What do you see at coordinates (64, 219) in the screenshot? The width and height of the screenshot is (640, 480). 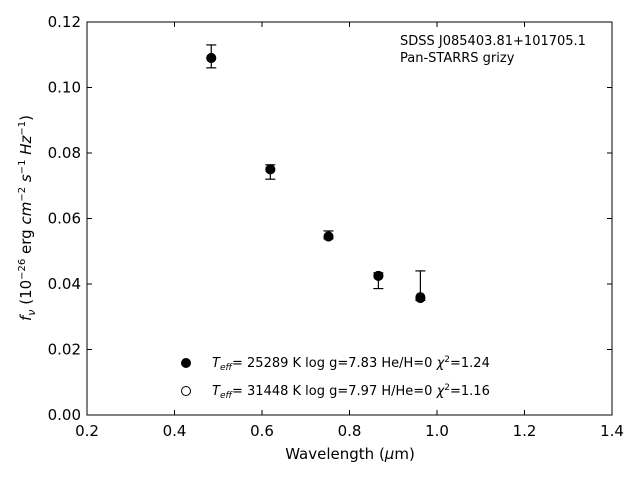 I see `y-tick-label: 0.06` at bounding box center [64, 219].